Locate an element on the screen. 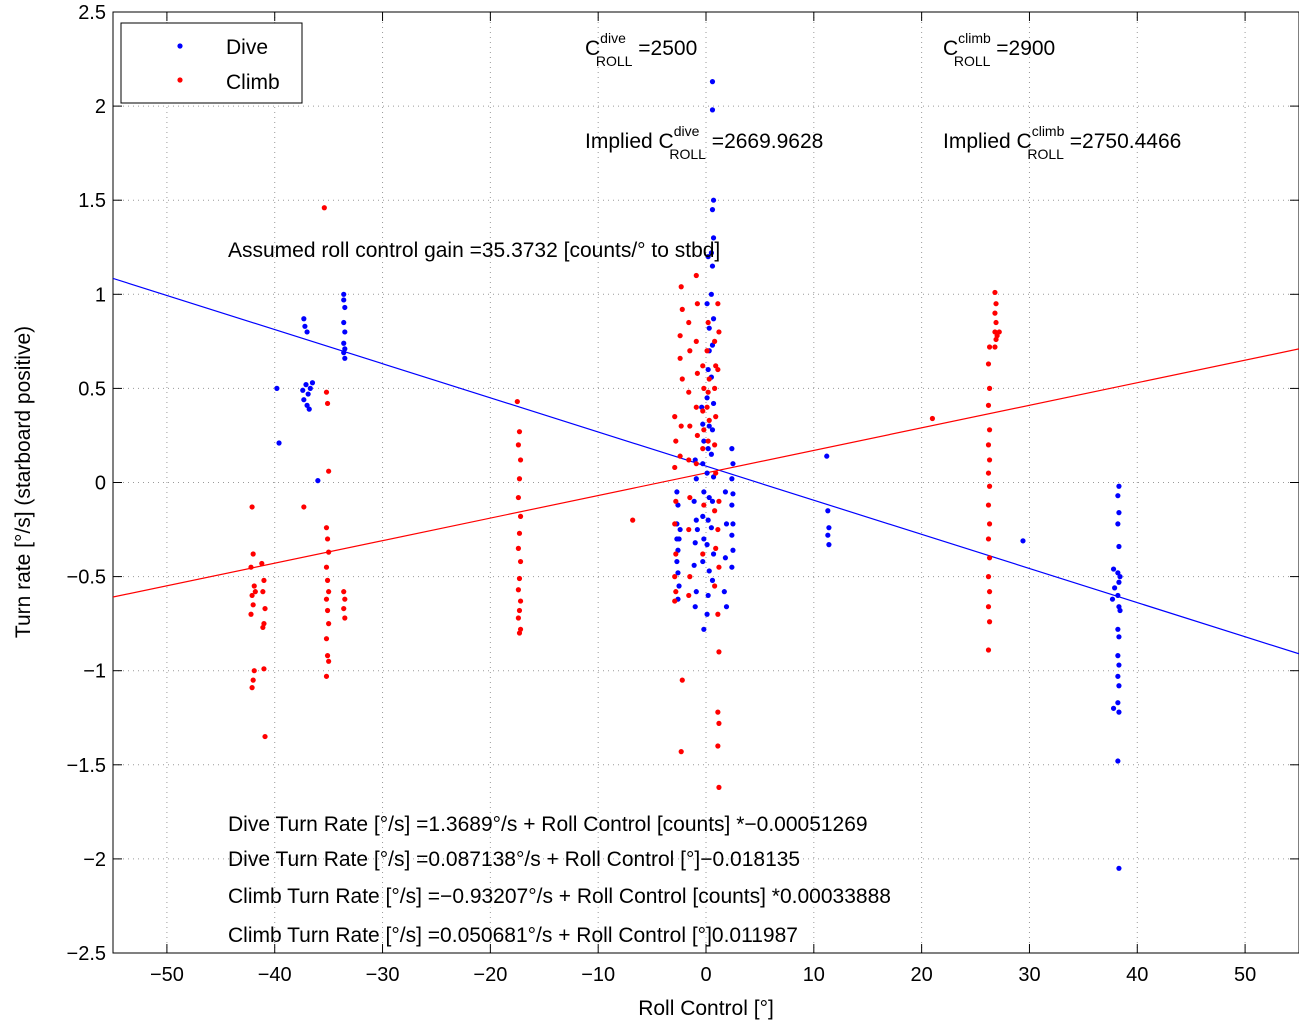 The width and height of the screenshot is (1299, 1024). x-tick-label: 0 is located at coordinates (705, 975).